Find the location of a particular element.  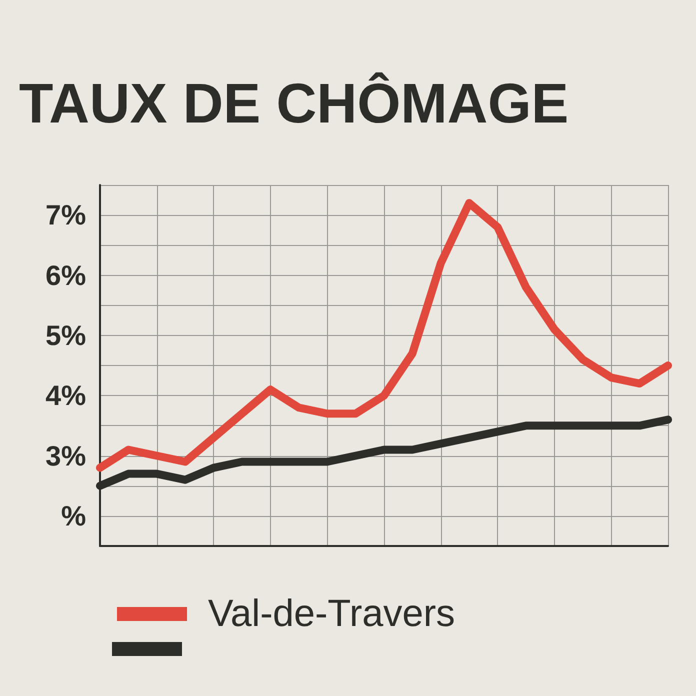

y-tick-label: 4% is located at coordinates (66, 396).